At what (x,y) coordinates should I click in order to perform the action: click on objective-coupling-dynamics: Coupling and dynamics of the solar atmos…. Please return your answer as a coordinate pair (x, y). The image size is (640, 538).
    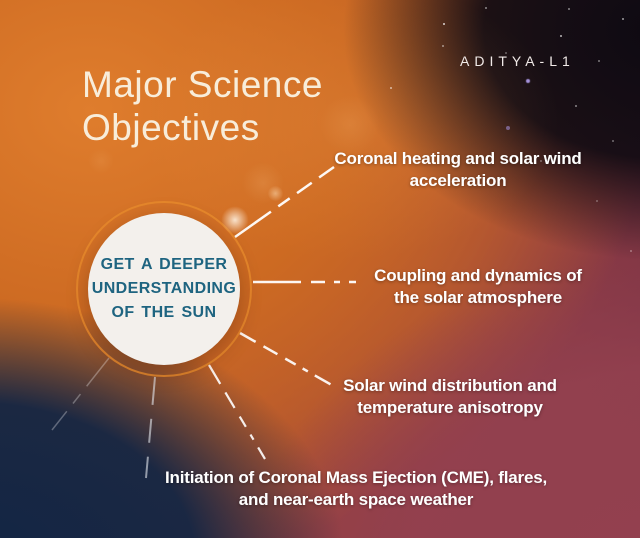
    Looking at the image, I should click on (478, 287).